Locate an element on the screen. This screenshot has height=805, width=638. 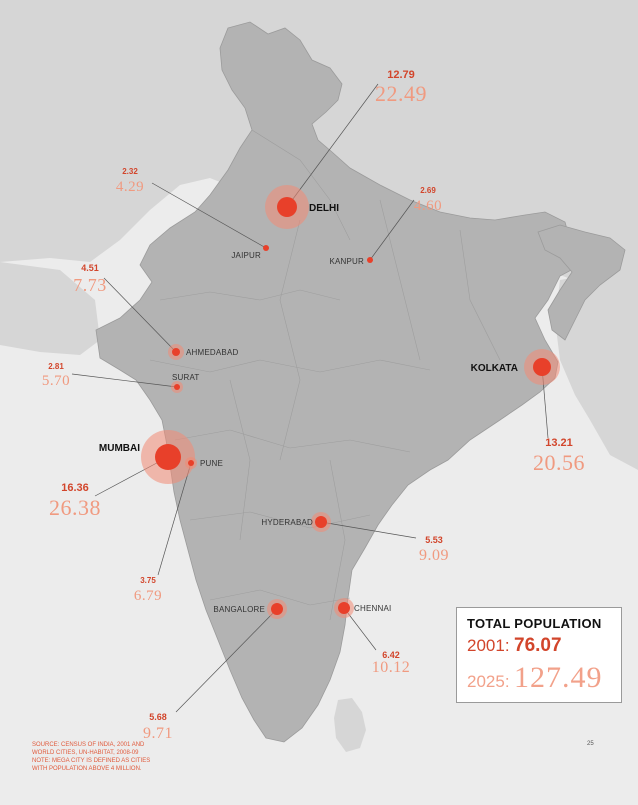
city-value-2001-hyderabad: 5.53 is located at coordinates (434, 540).